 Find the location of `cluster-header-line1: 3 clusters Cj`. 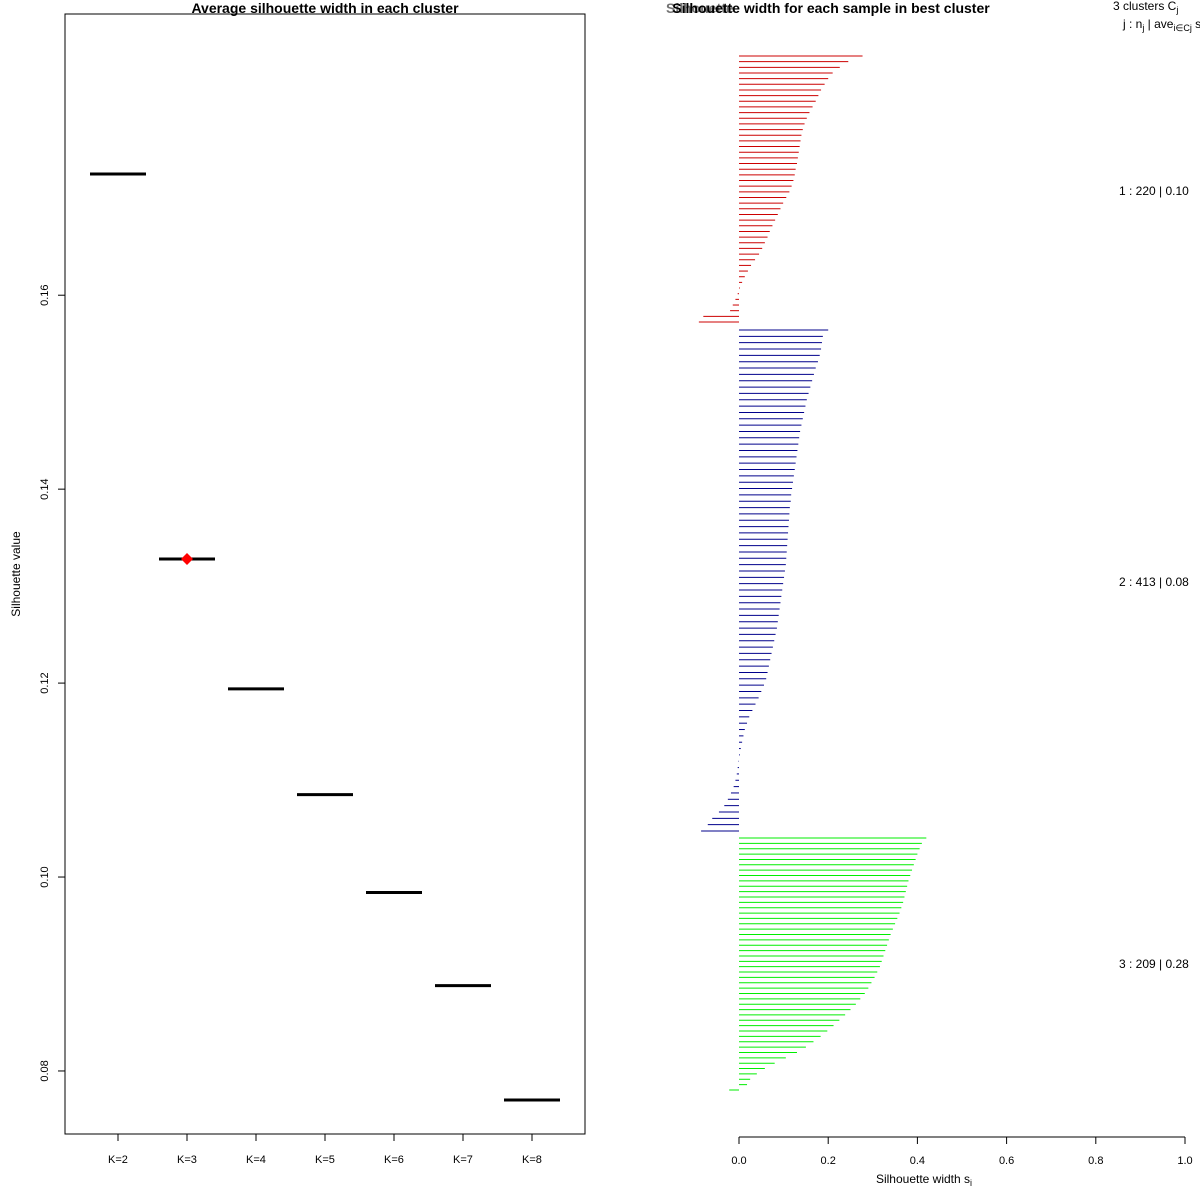

cluster-header-line1: 3 clusters Cj is located at coordinates (1145, 7).